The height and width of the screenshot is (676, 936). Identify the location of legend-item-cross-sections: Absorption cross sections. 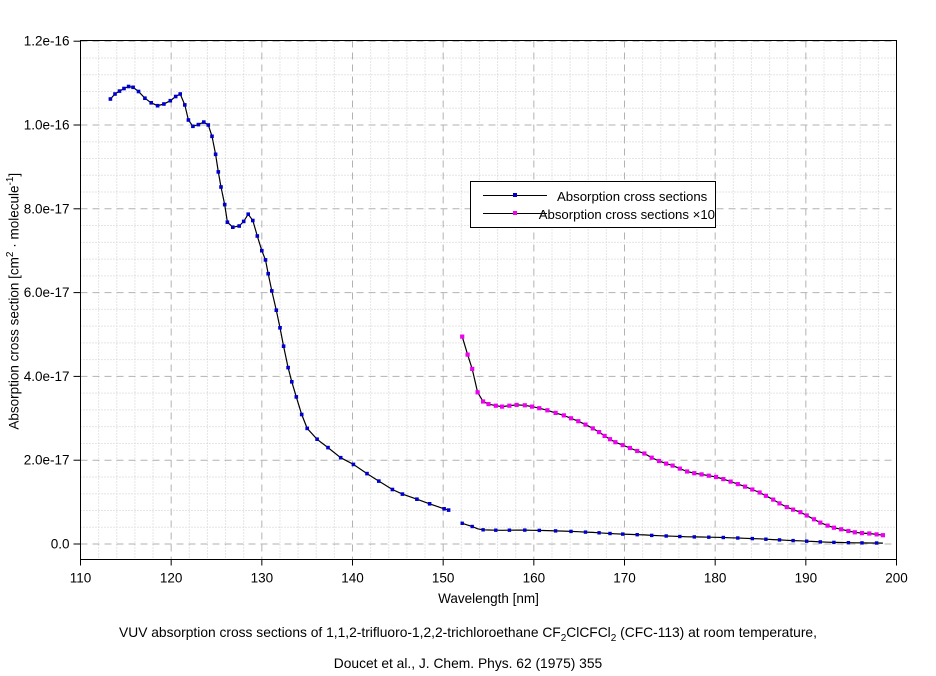
(599, 196).